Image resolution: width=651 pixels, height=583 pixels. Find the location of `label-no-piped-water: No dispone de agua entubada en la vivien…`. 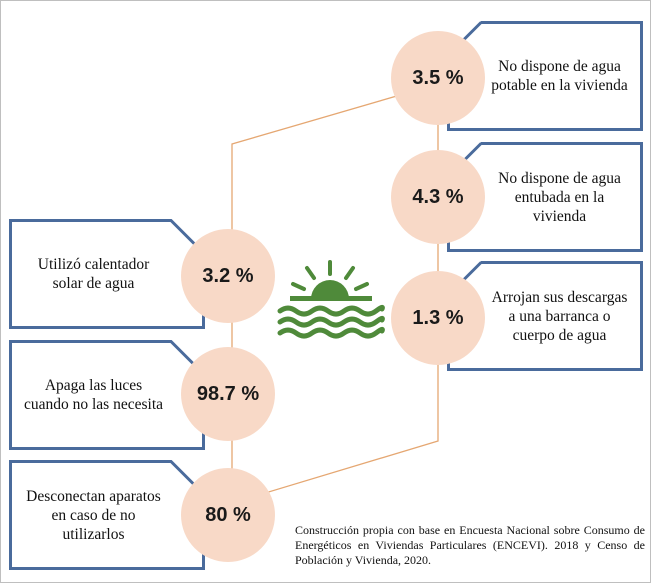

label-no-piped-water: No dispone de agua entubada en la vivien… is located at coordinates (559, 197).